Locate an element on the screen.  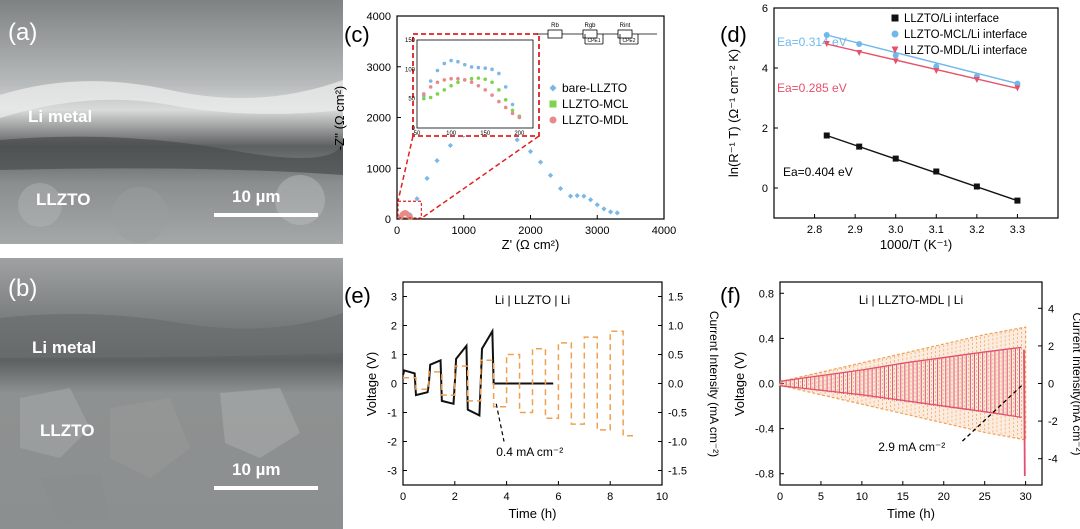
d-xtick-label: 2.8 is located at coordinates (814, 230).